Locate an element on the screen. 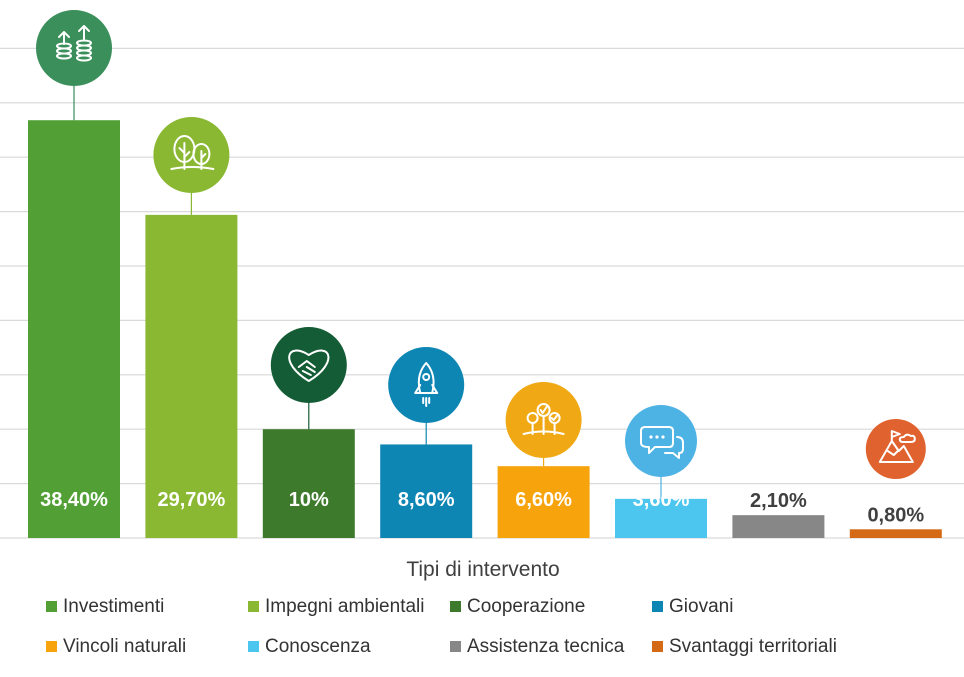  legend-item: Svantaggi territoriali is located at coordinates (744, 646).